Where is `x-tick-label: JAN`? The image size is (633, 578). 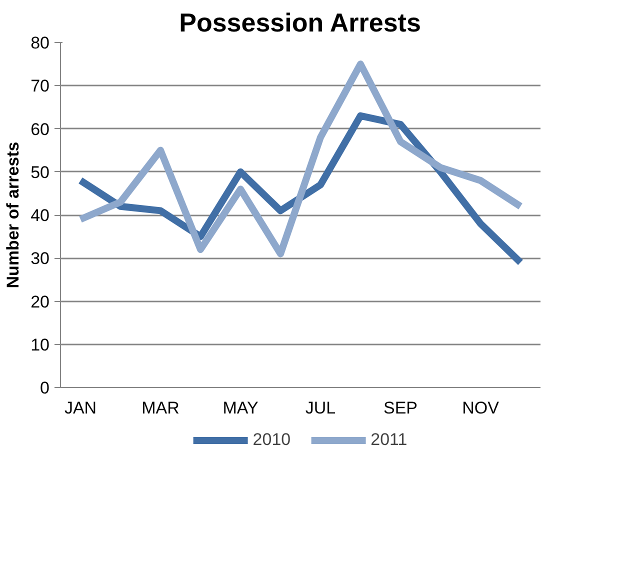 x-tick-label: JAN is located at coordinates (80, 408).